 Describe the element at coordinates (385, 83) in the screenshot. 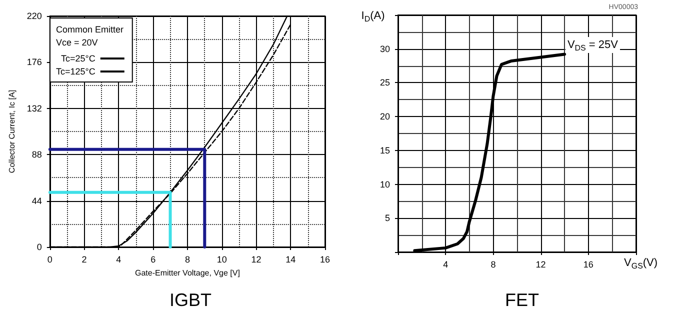

I see `y-tick-label: 25` at that location.